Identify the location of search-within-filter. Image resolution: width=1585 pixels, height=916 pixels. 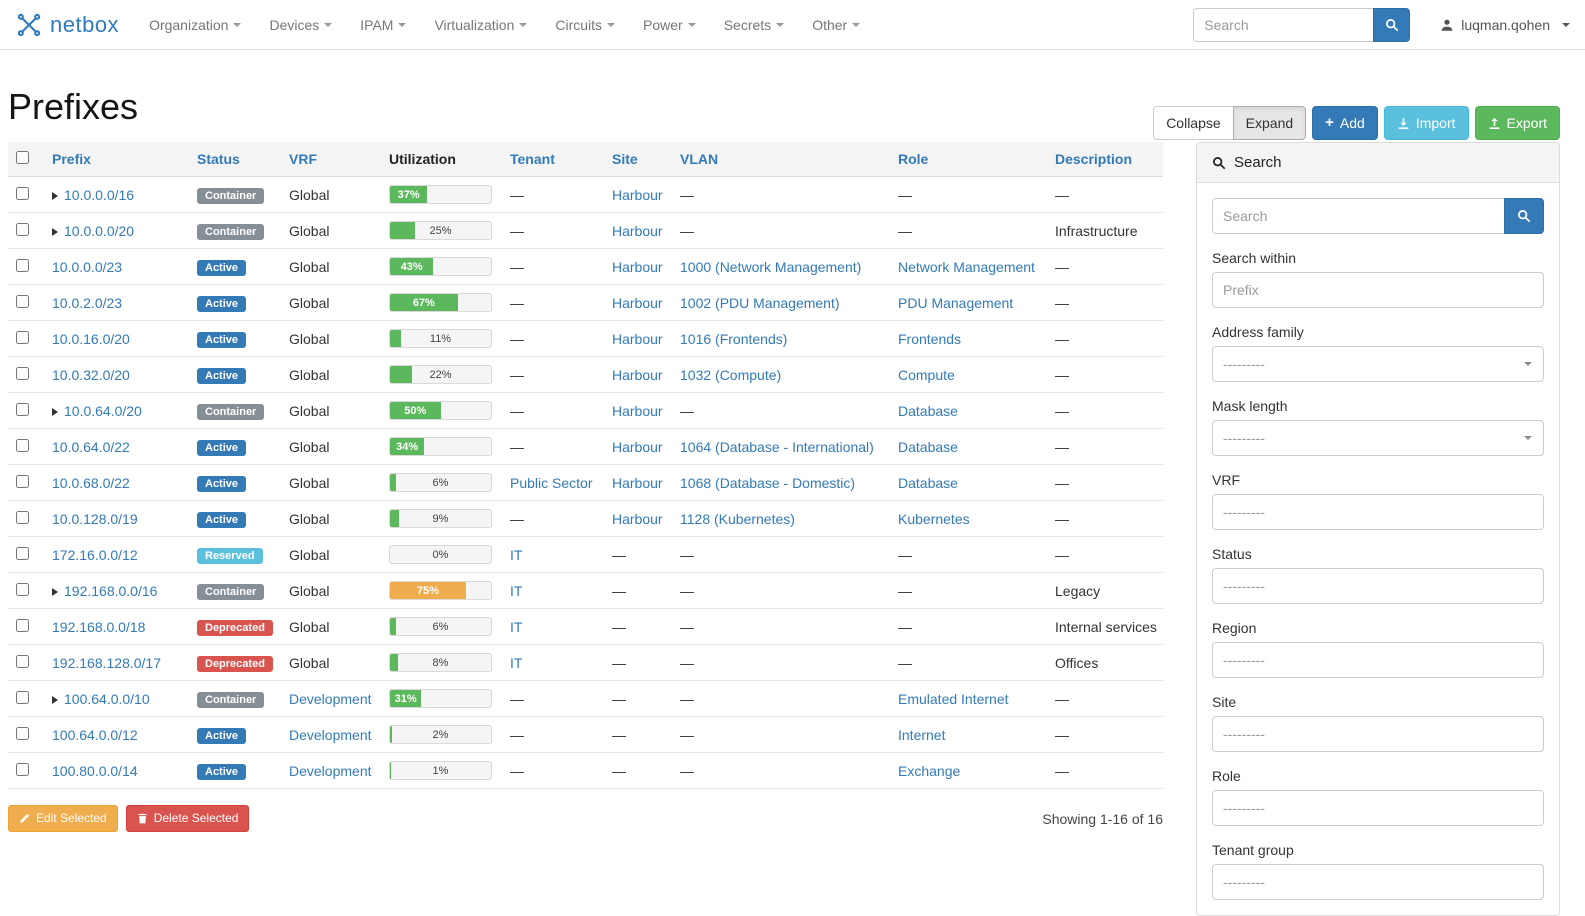
(1378, 290).